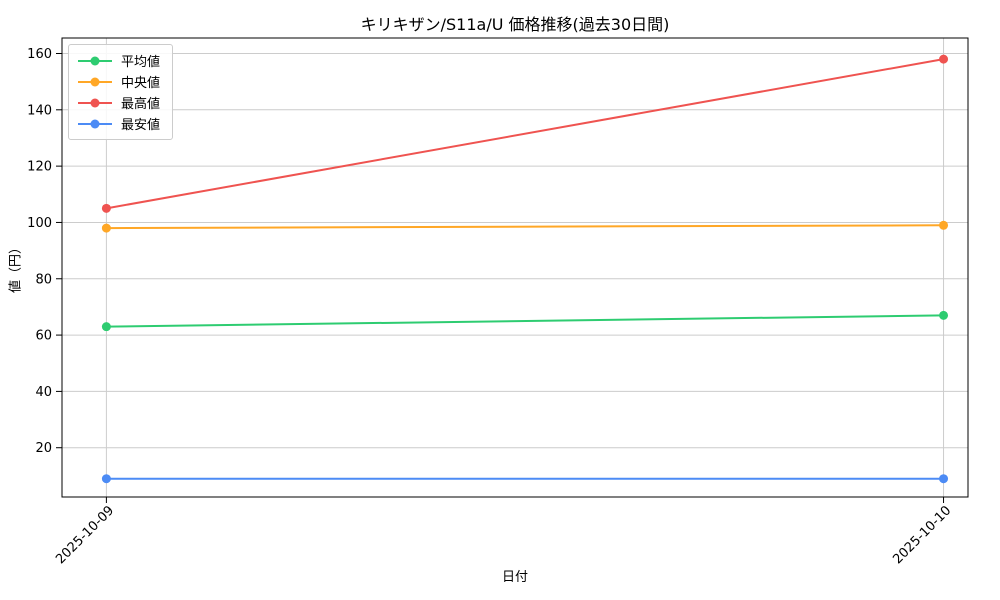  I want to click on legend-item: 最安値, so click(118, 123).